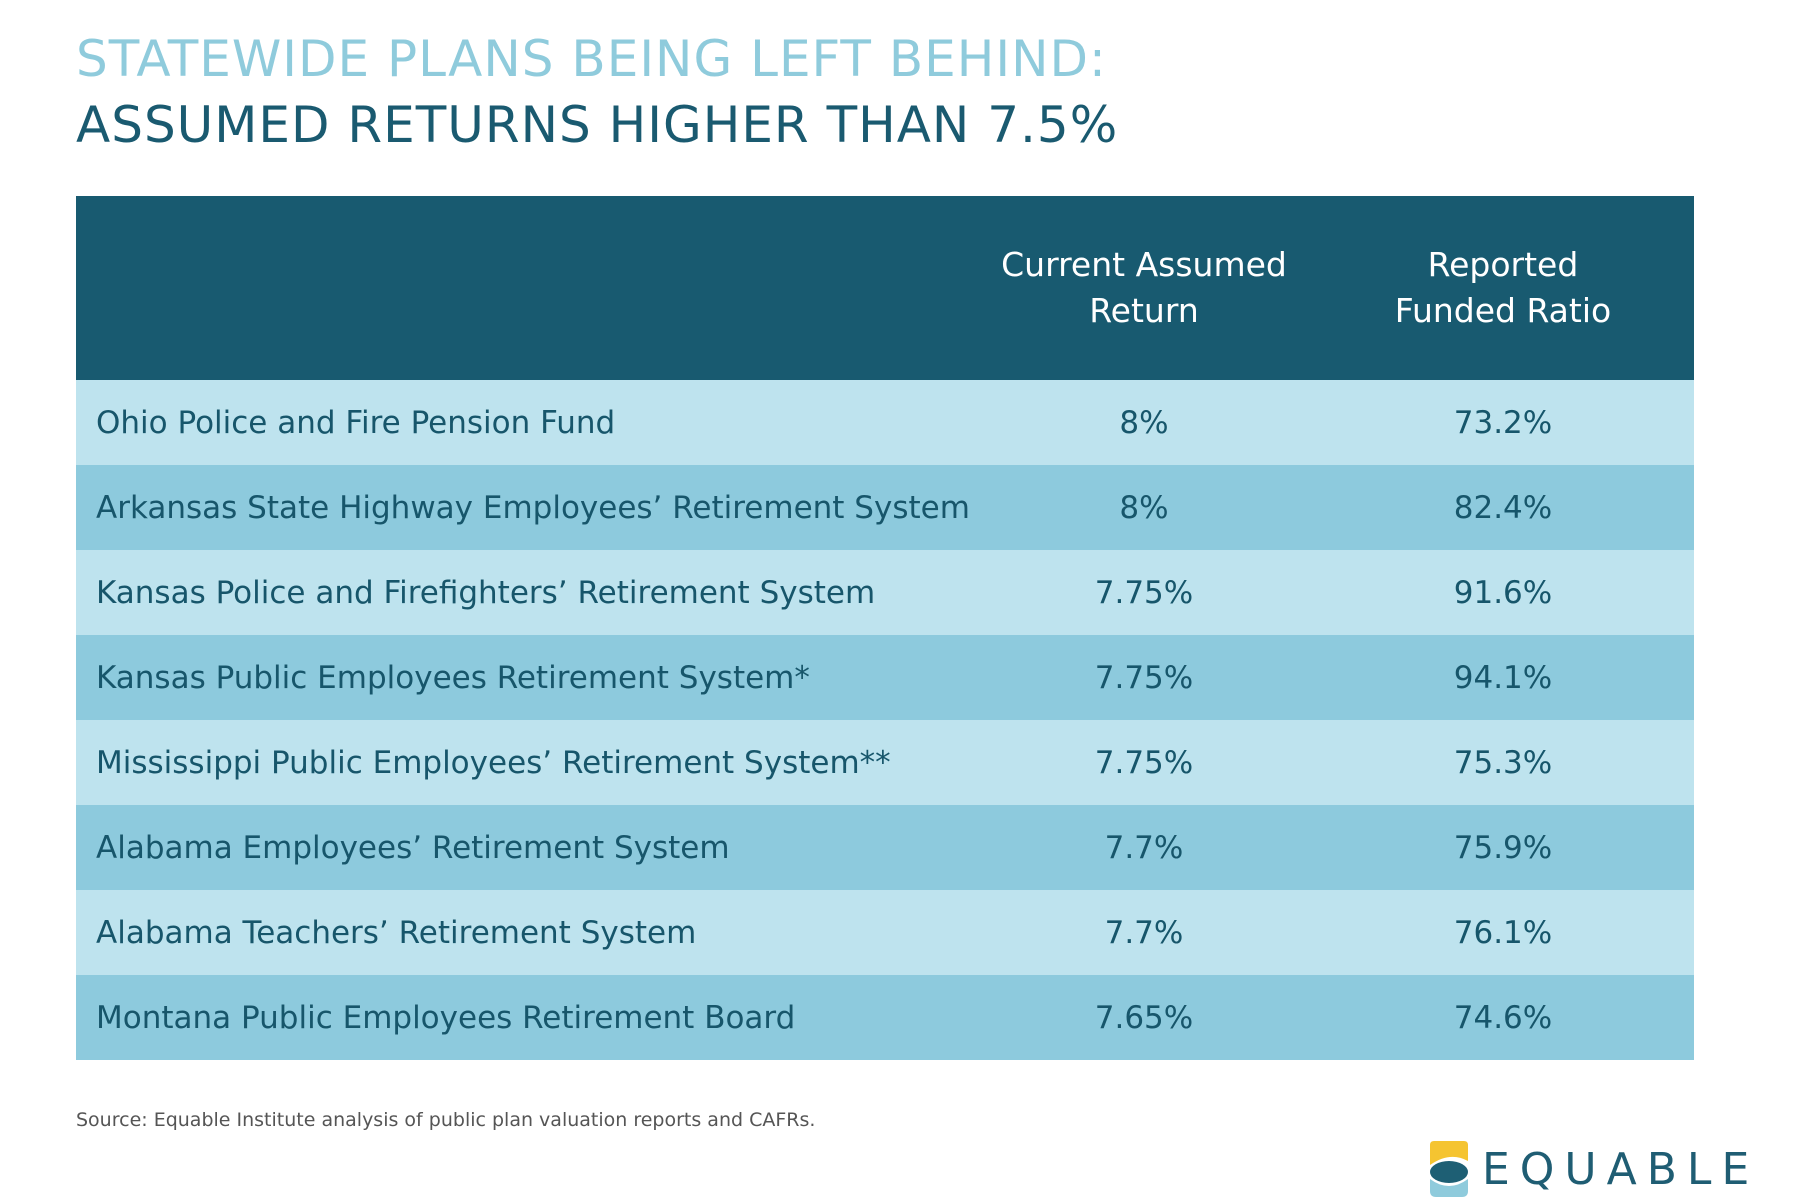 This screenshot has height=1200, width=1800. I want to click on assumed-return-cell: 7.65%, so click(1144, 1017).